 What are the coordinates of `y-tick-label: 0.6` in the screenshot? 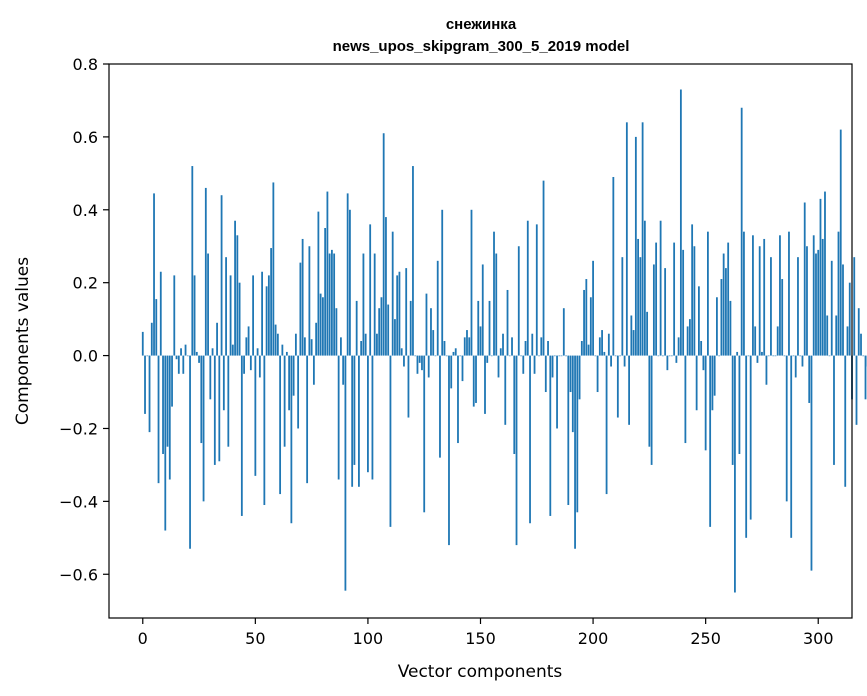 It's located at (85, 137).